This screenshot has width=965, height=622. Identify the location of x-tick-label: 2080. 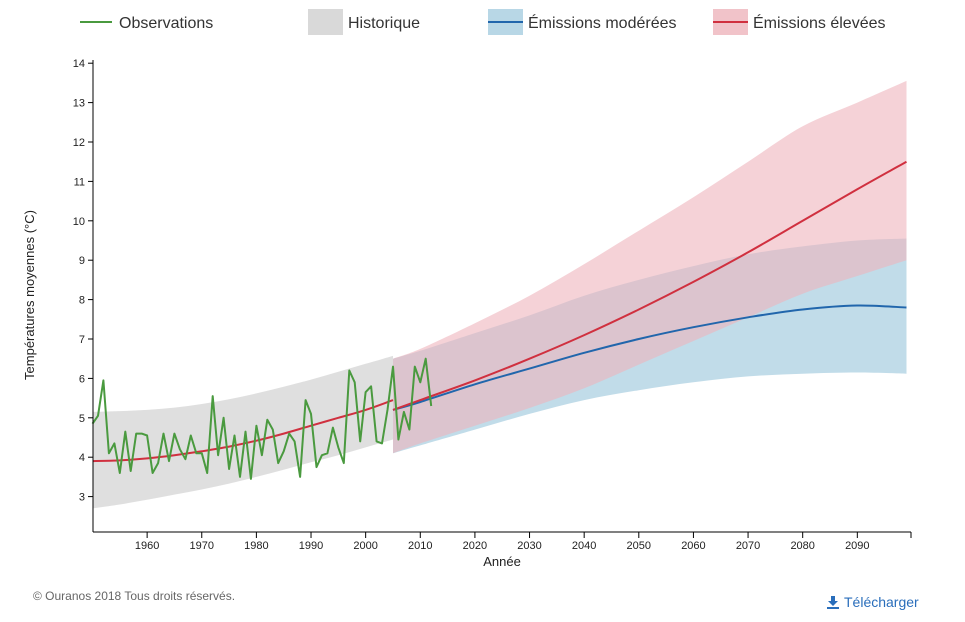
(802, 546).